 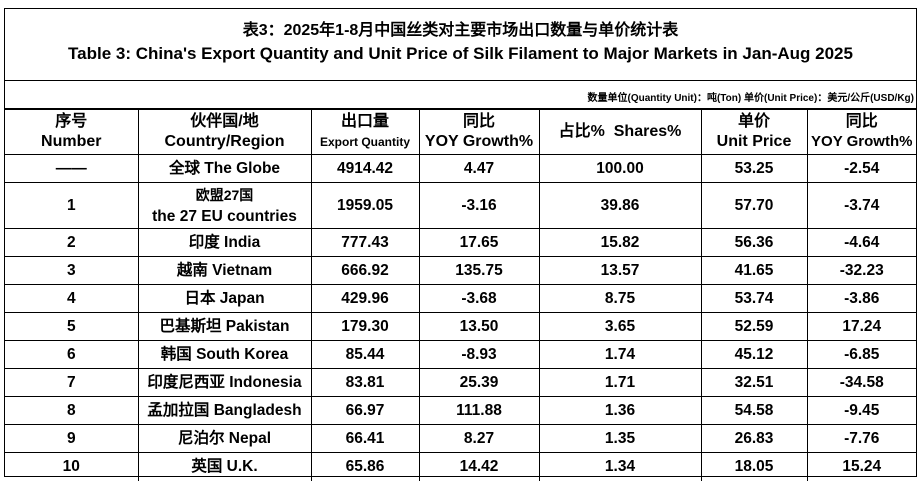 What do you see at coordinates (861, 438) in the screenshot?
I see `price-yoy-cell: -7.76` at bounding box center [861, 438].